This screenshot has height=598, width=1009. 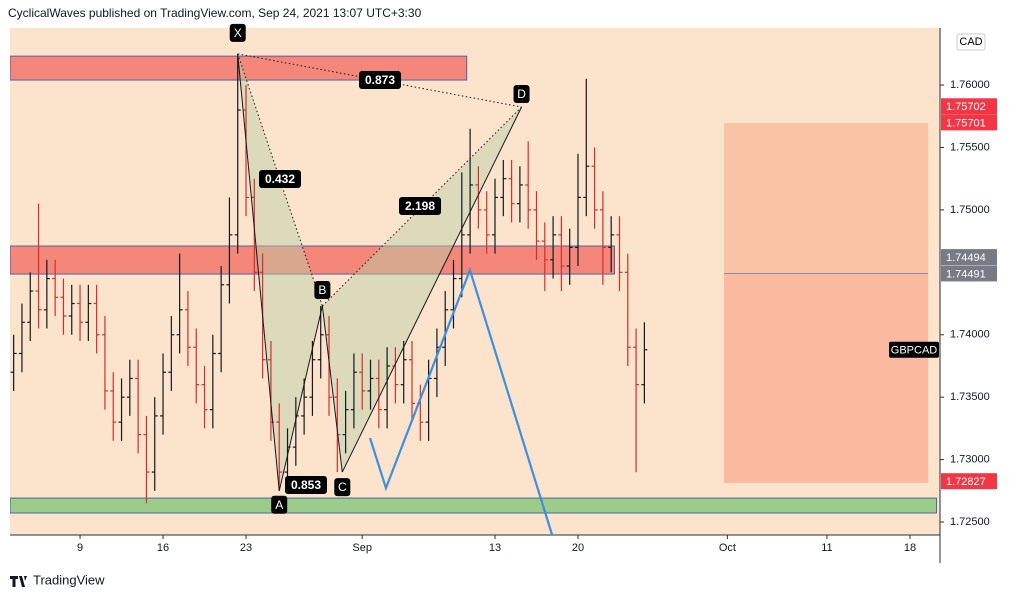 What do you see at coordinates (966, 123) in the screenshot?
I see `price-tag-label: 1.75701` at bounding box center [966, 123].